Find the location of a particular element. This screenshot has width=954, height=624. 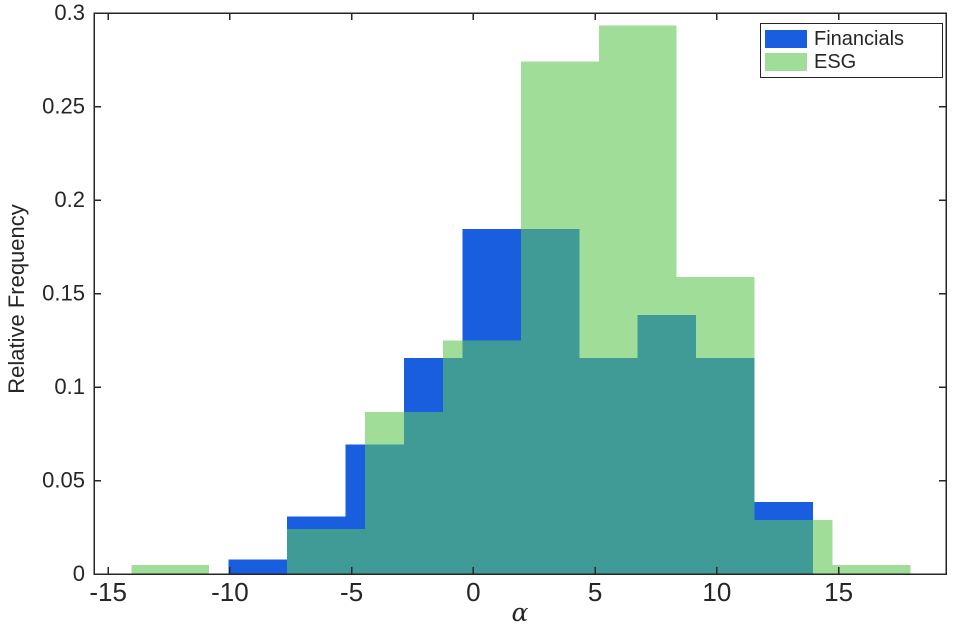

y-tick-label: 0.1 is located at coordinates (69, 386).